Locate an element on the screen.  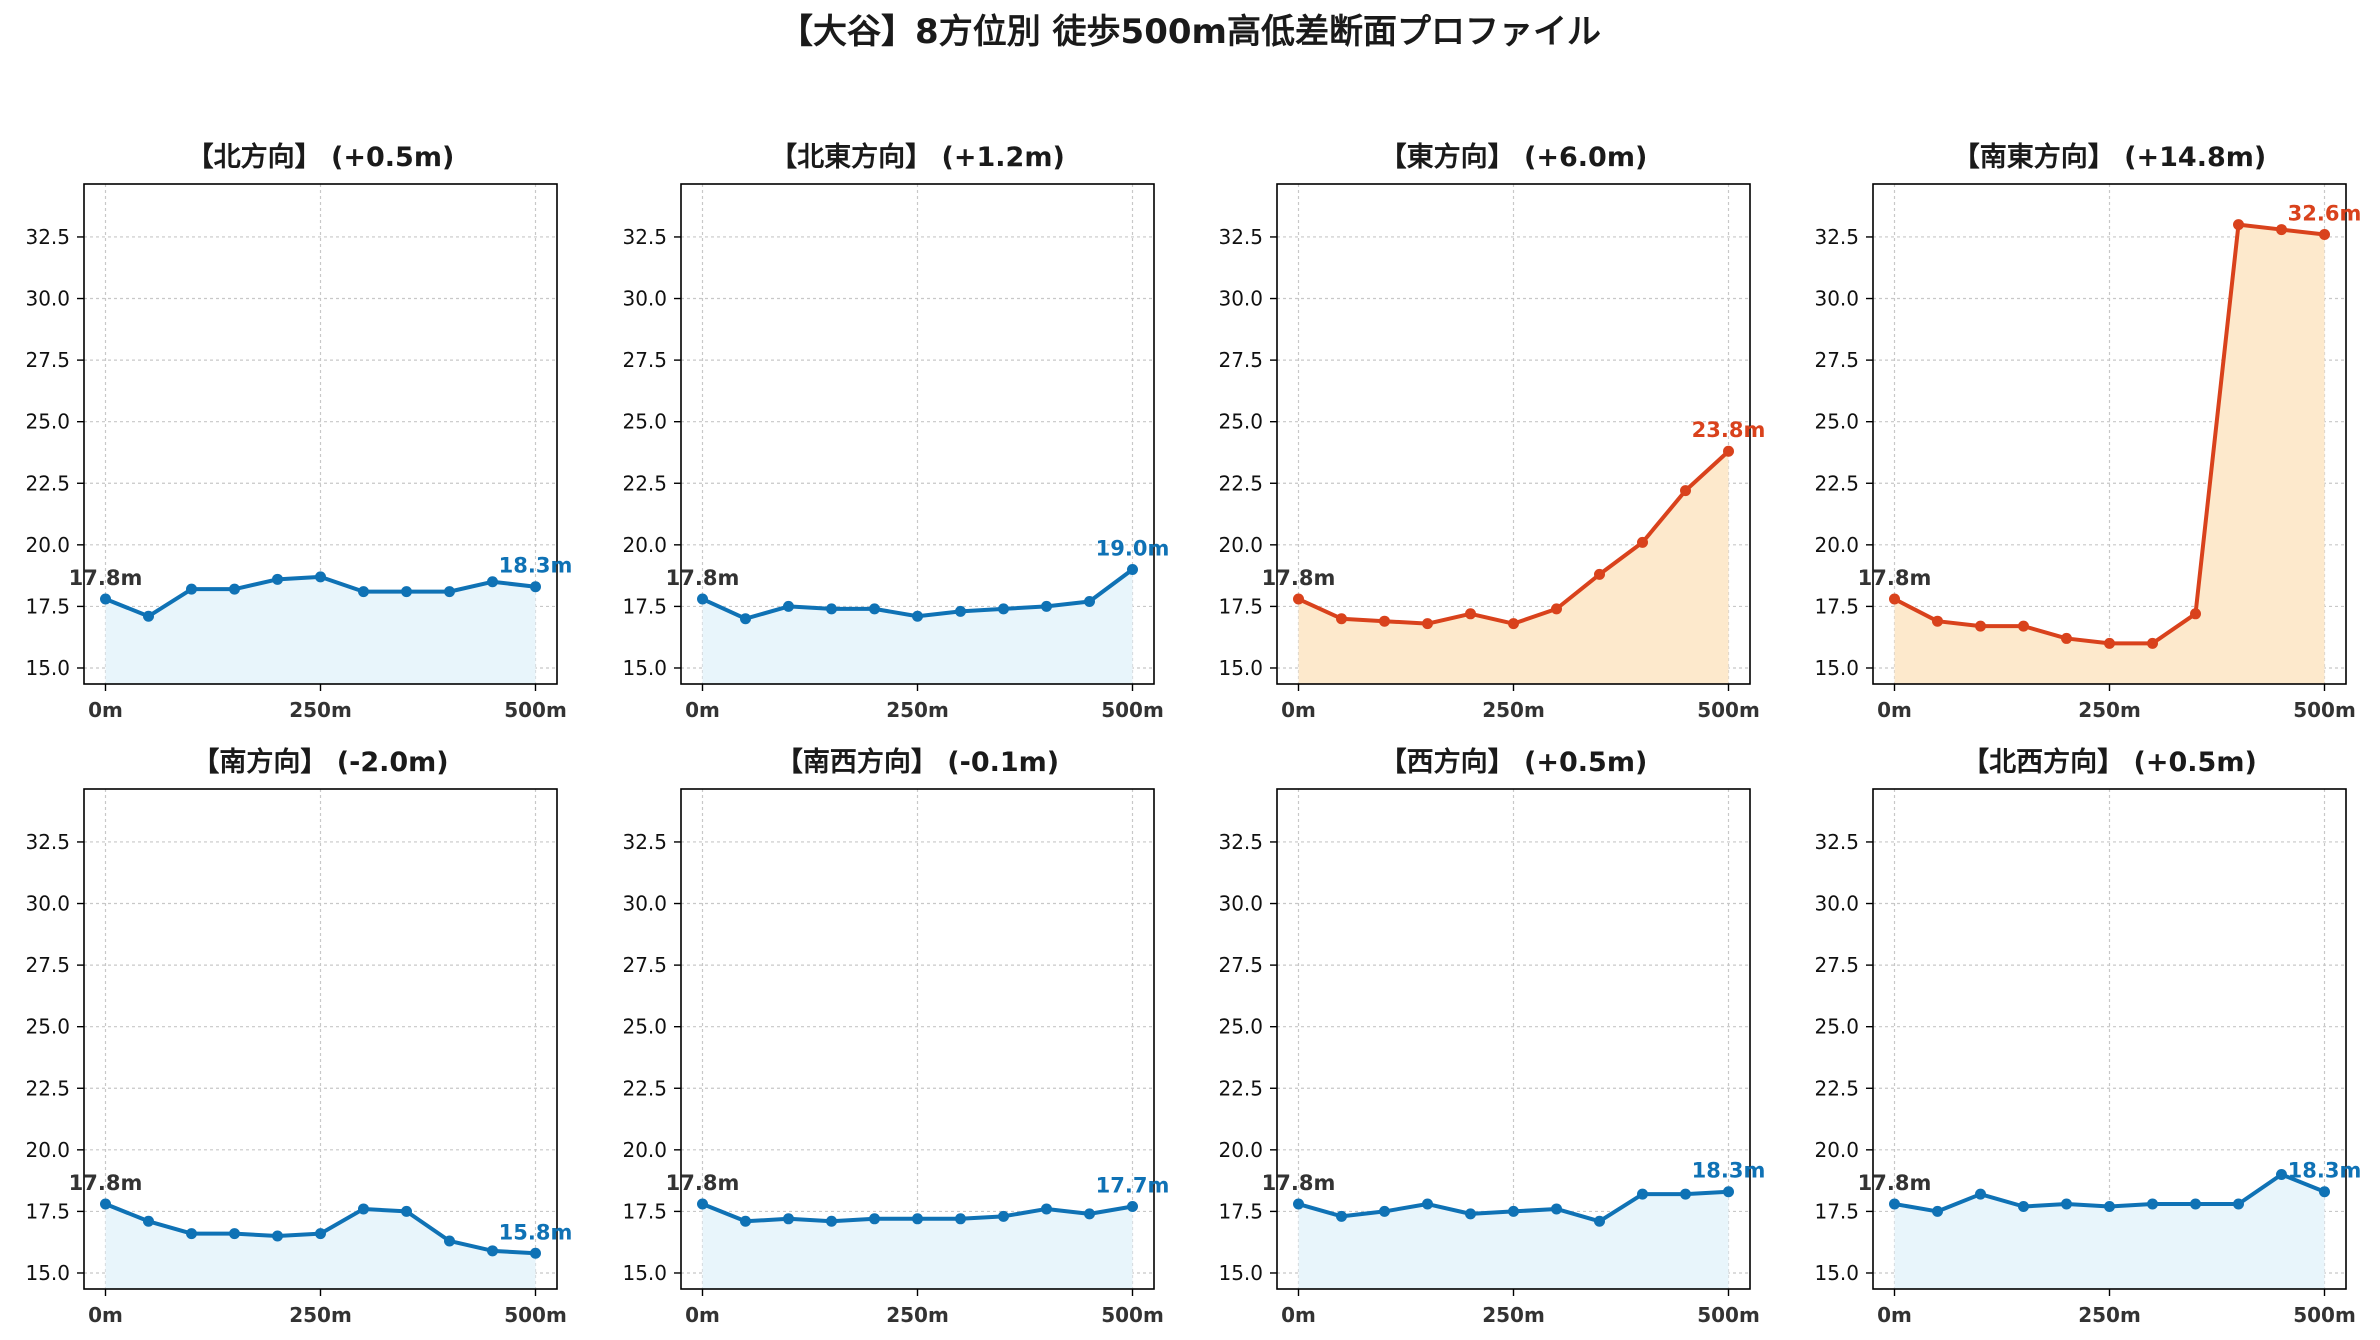
end-elevation-label: 23.8m is located at coordinates (1729, 430).